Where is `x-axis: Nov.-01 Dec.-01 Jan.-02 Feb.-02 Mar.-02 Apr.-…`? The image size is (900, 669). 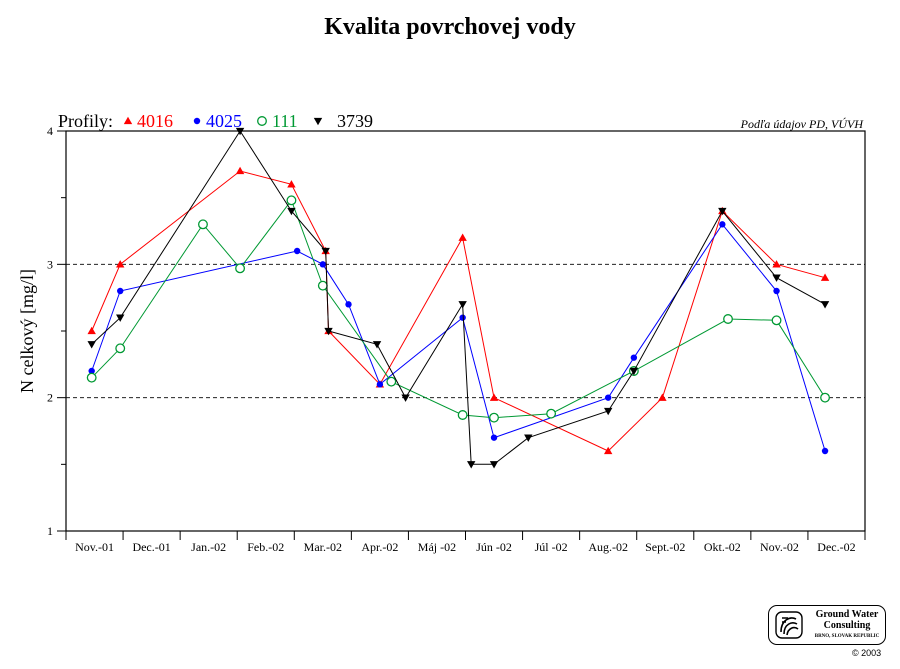 x-axis: Nov.-01 Dec.-01 Jan.-02 Feb.-02 Mar.-02 Apr.-… is located at coordinates (465, 542).